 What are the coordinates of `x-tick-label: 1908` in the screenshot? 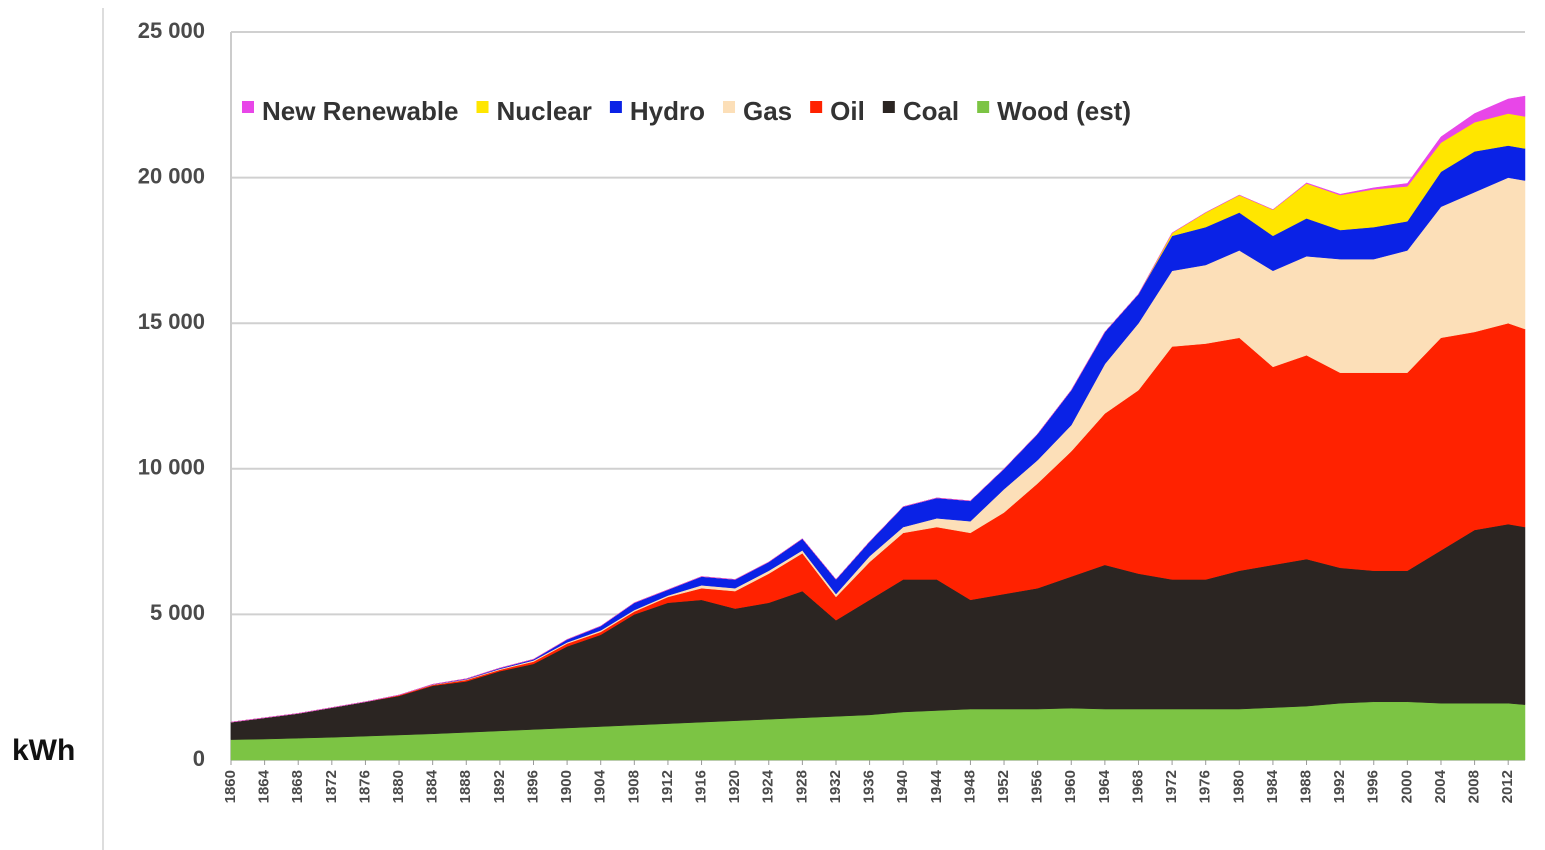 It's located at (633, 786).